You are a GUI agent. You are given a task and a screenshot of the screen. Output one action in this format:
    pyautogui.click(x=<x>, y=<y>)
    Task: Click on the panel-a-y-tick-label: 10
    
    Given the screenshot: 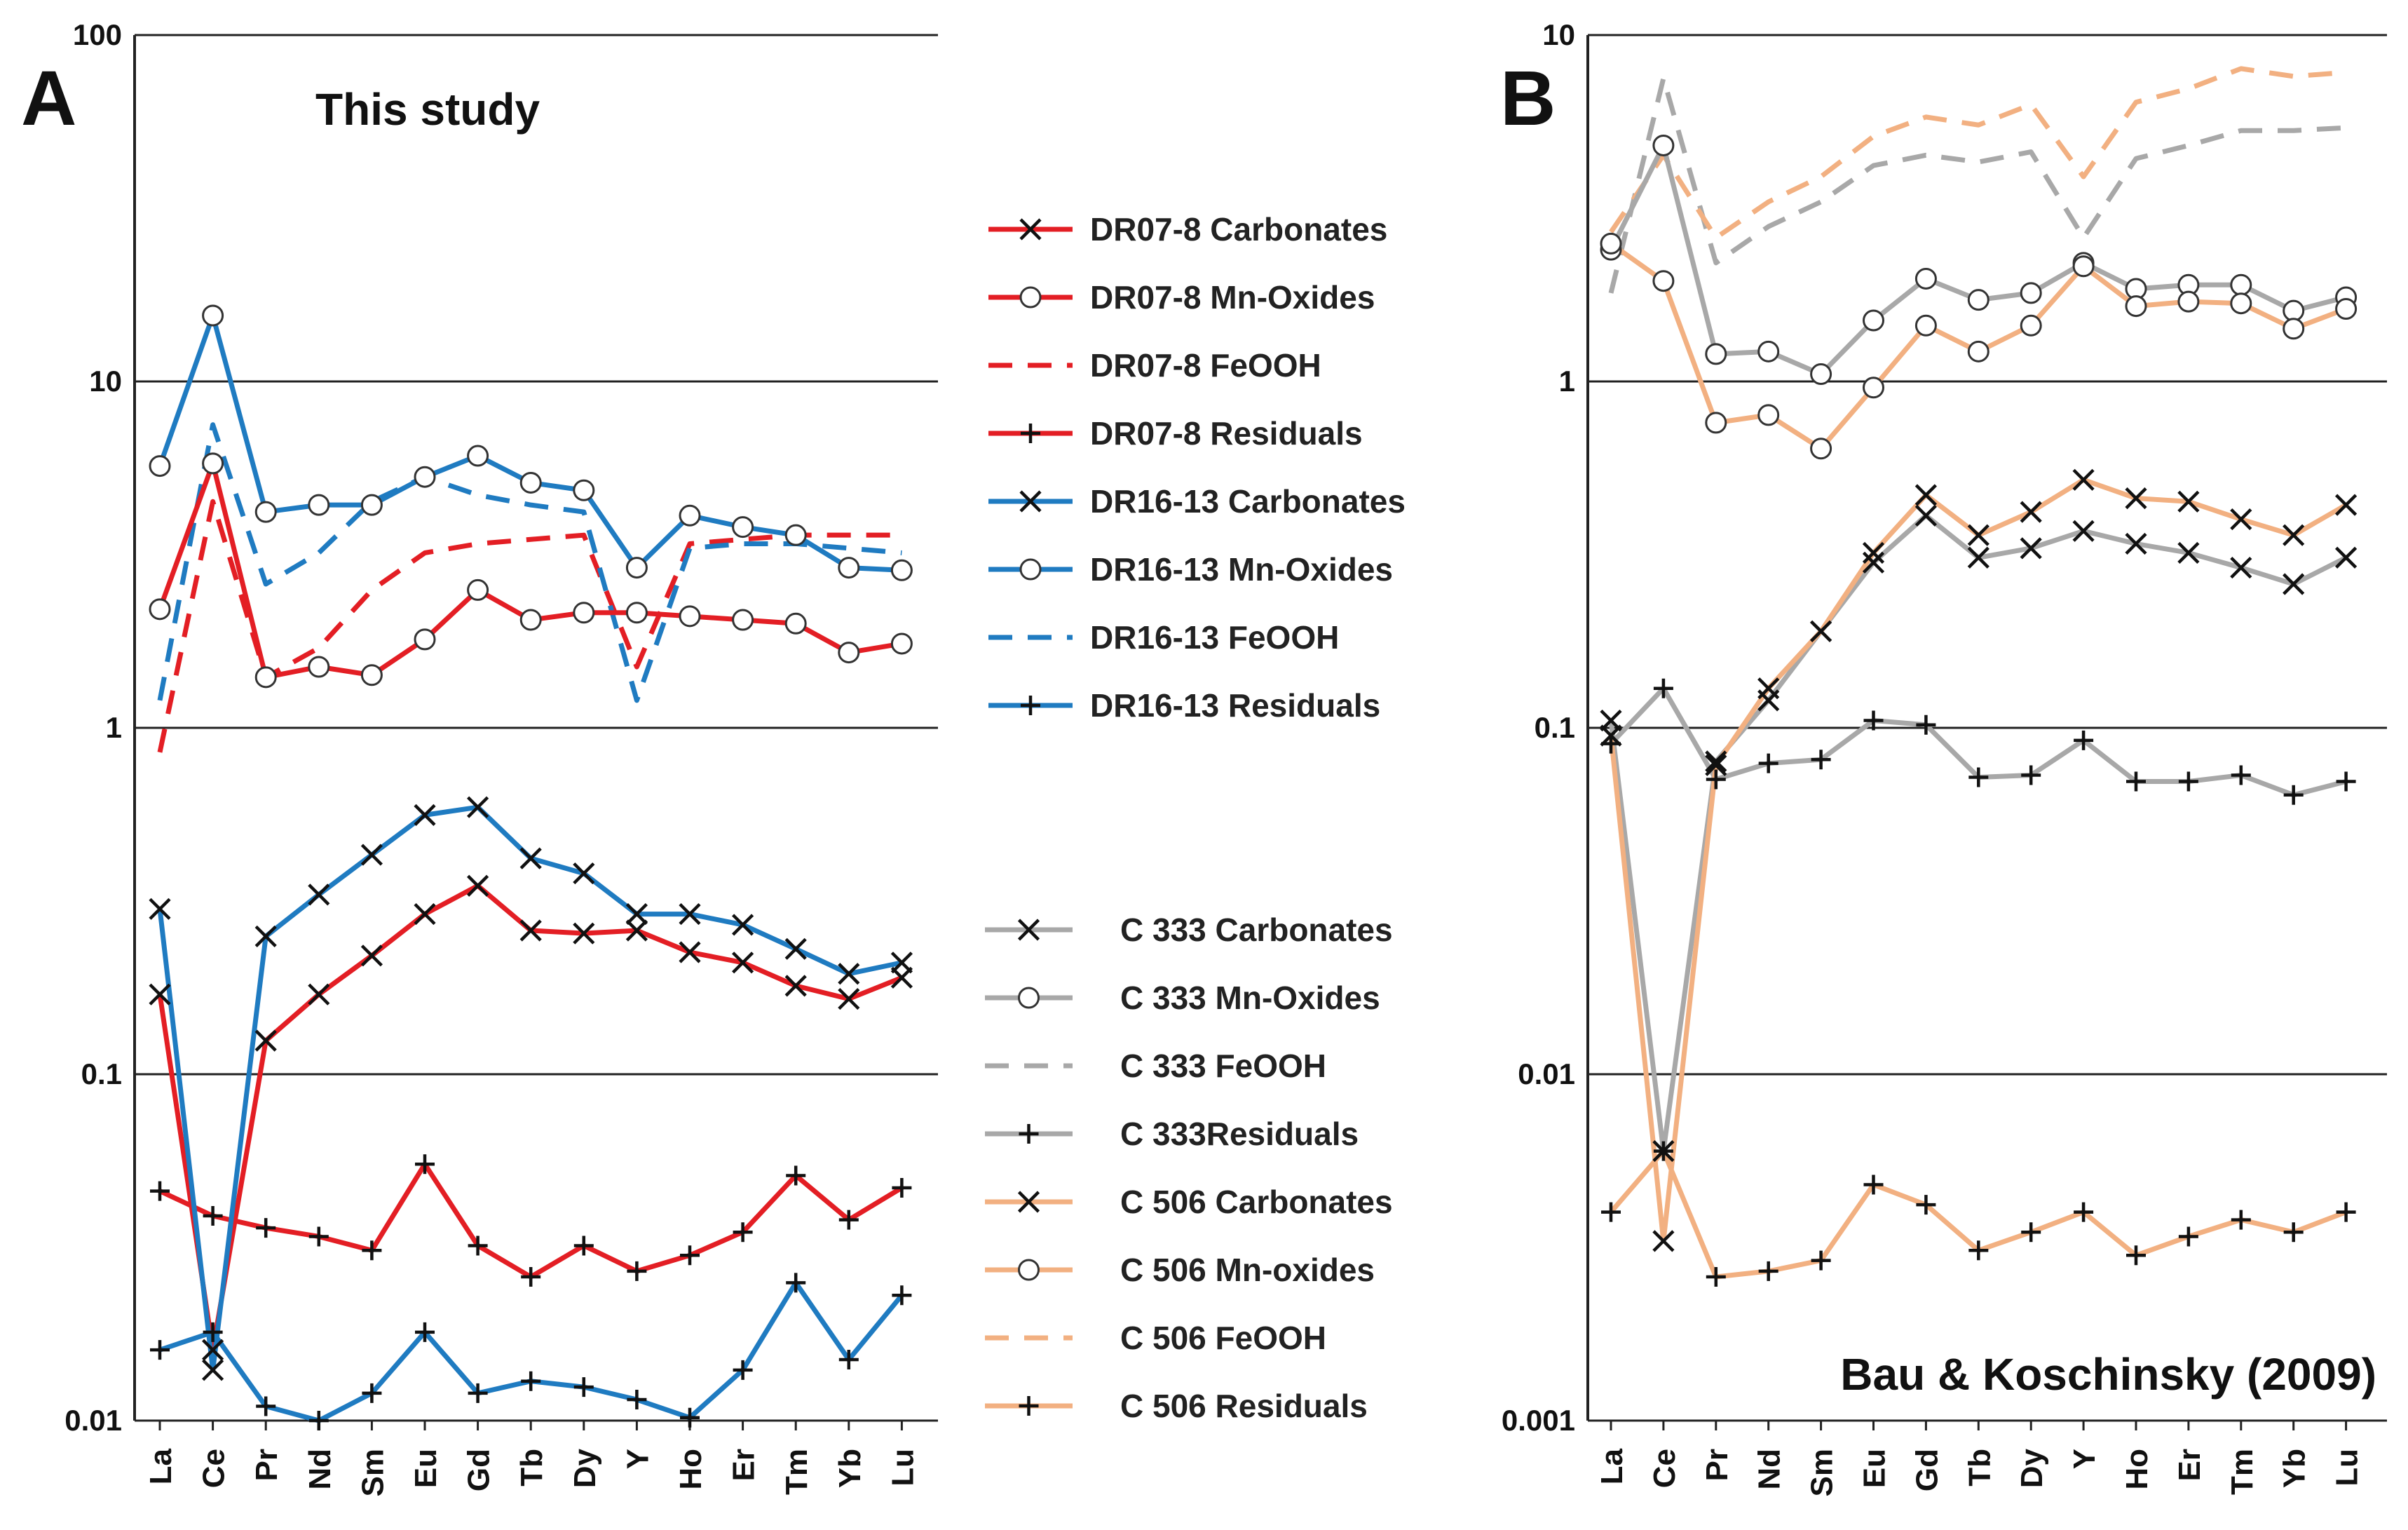 What is the action you would take?
    pyautogui.click(x=105, y=382)
    